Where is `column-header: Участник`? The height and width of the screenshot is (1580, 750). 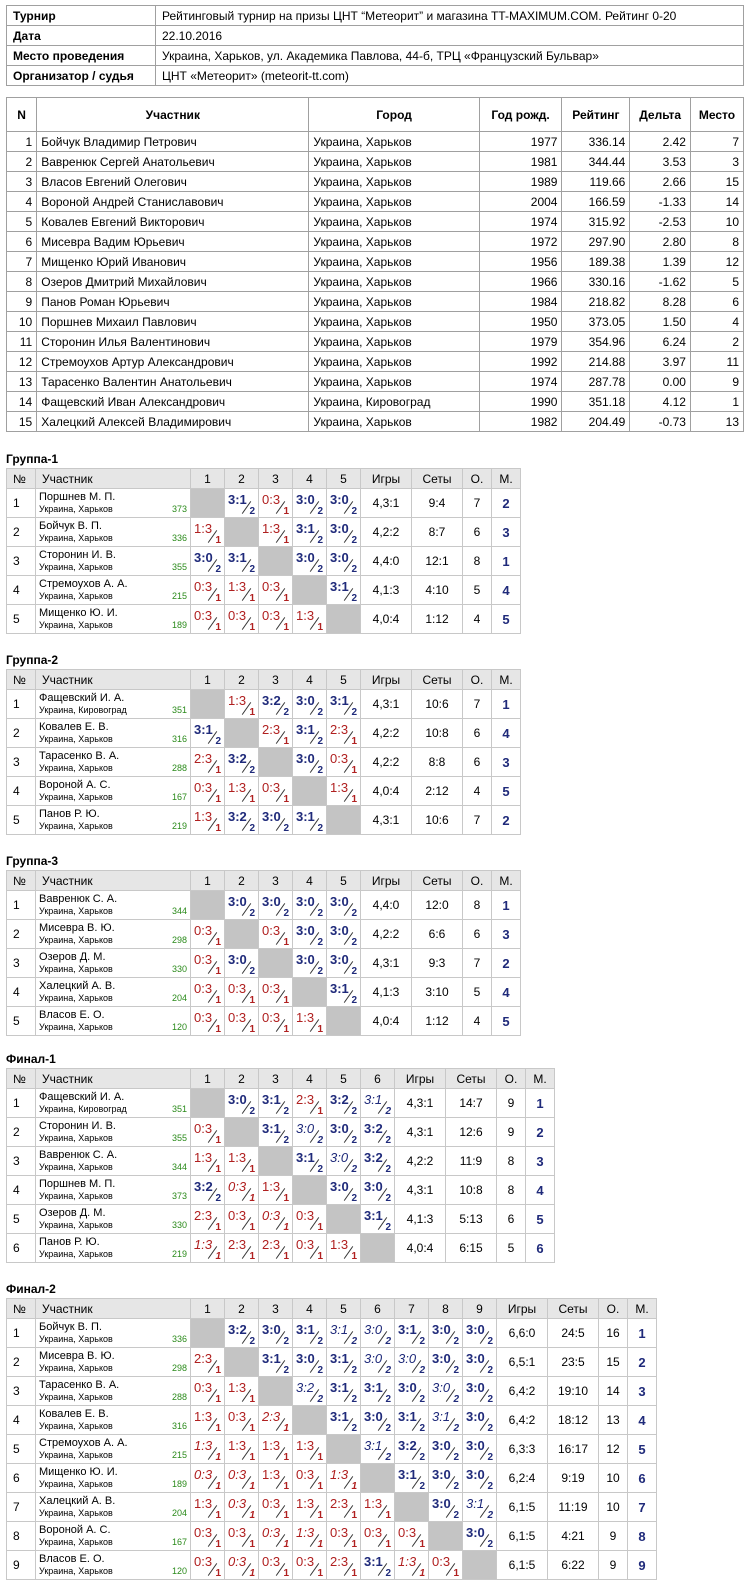
column-header: Участник is located at coordinates (113, 880).